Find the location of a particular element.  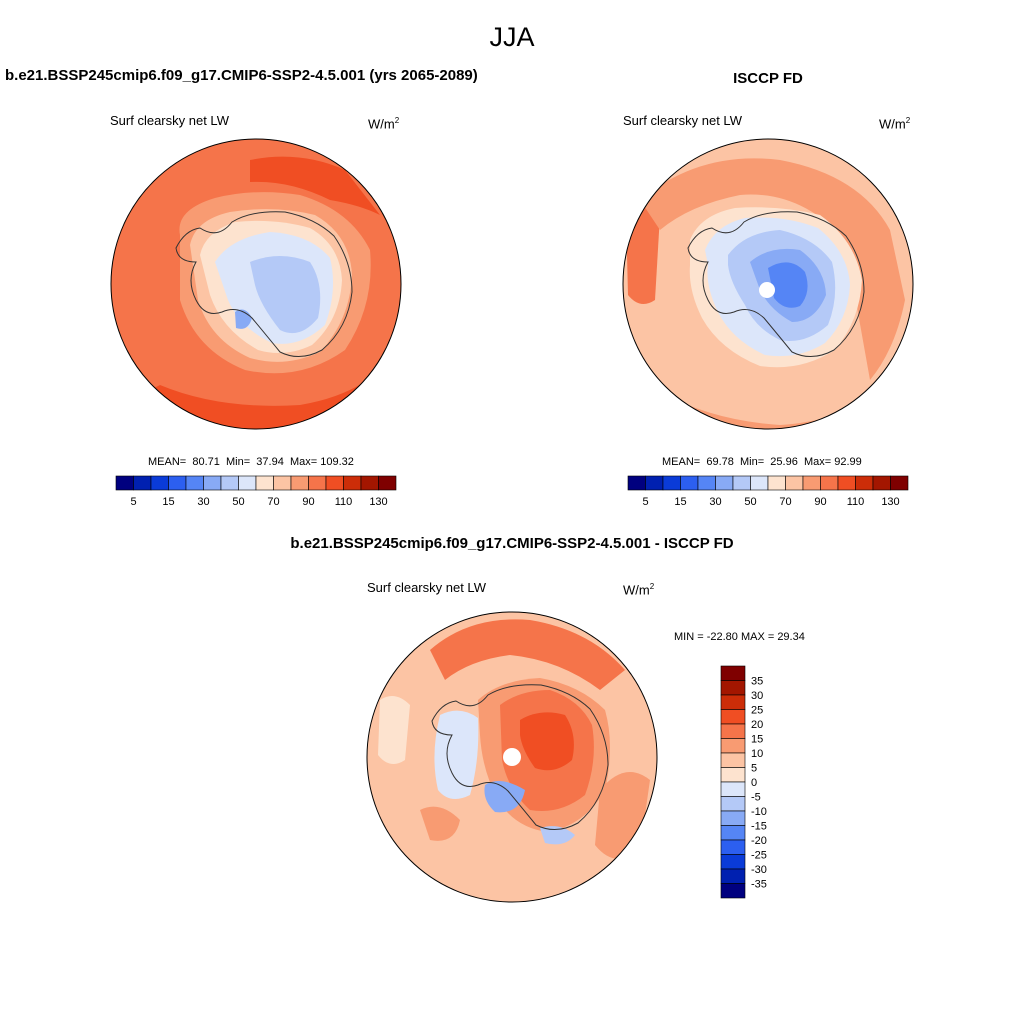

panel1-min-value: 37.94 is located at coordinates (270, 462).